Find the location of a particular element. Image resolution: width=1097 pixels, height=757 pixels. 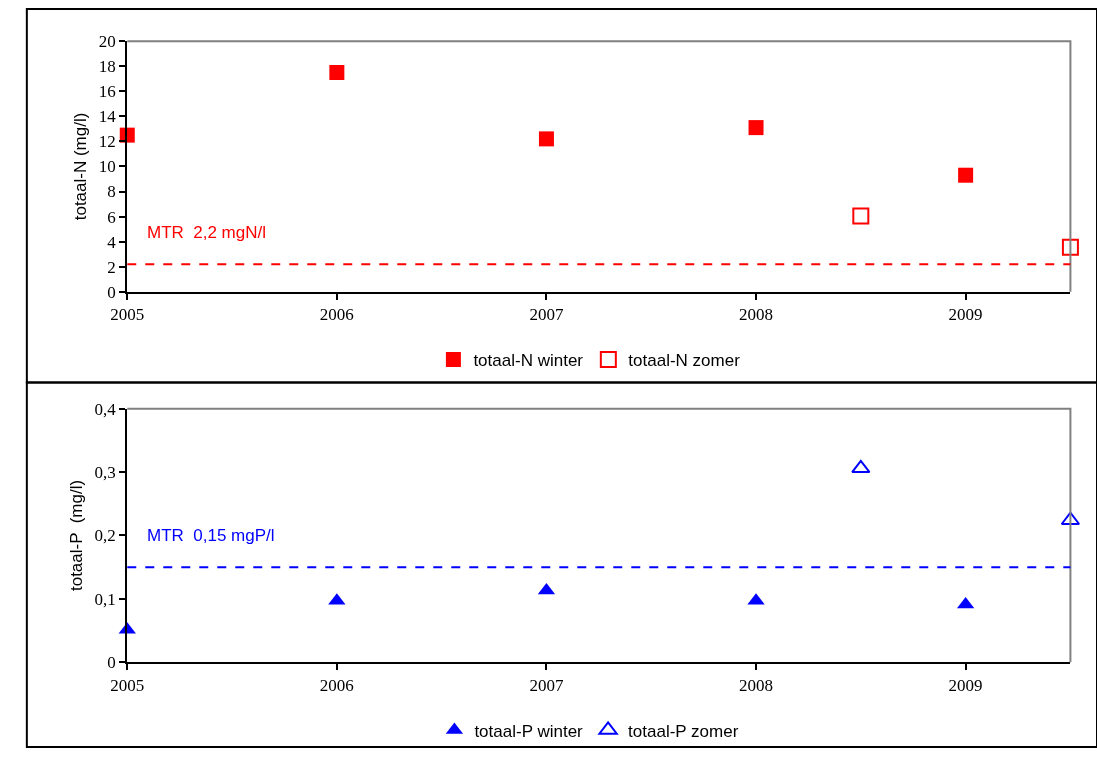

legend-label: totaal-P zomer is located at coordinates (683, 731).